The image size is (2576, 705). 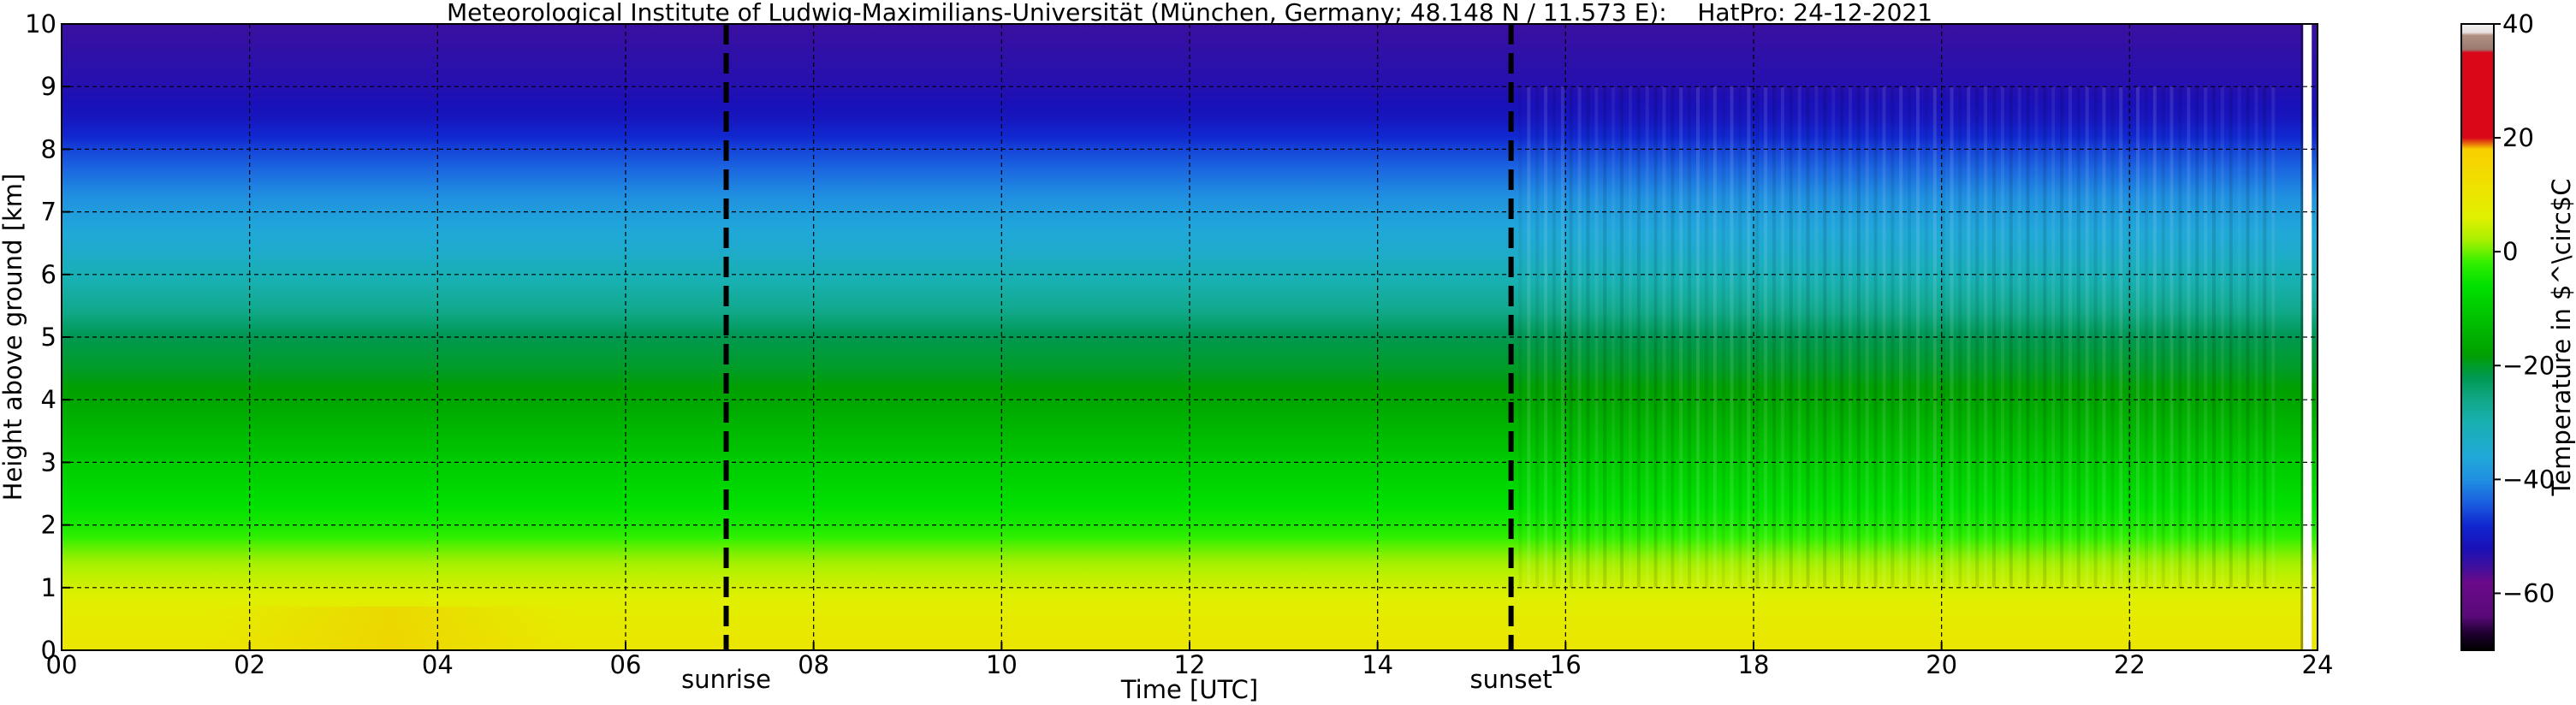 What do you see at coordinates (1002, 664) in the screenshot?
I see `x-tick-label: 10` at bounding box center [1002, 664].